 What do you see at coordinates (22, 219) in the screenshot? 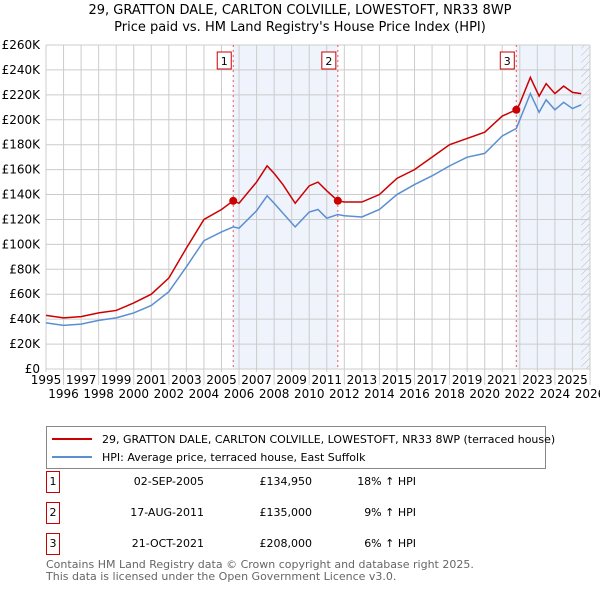
I see `y-tick-label: £120K` at bounding box center [22, 219].